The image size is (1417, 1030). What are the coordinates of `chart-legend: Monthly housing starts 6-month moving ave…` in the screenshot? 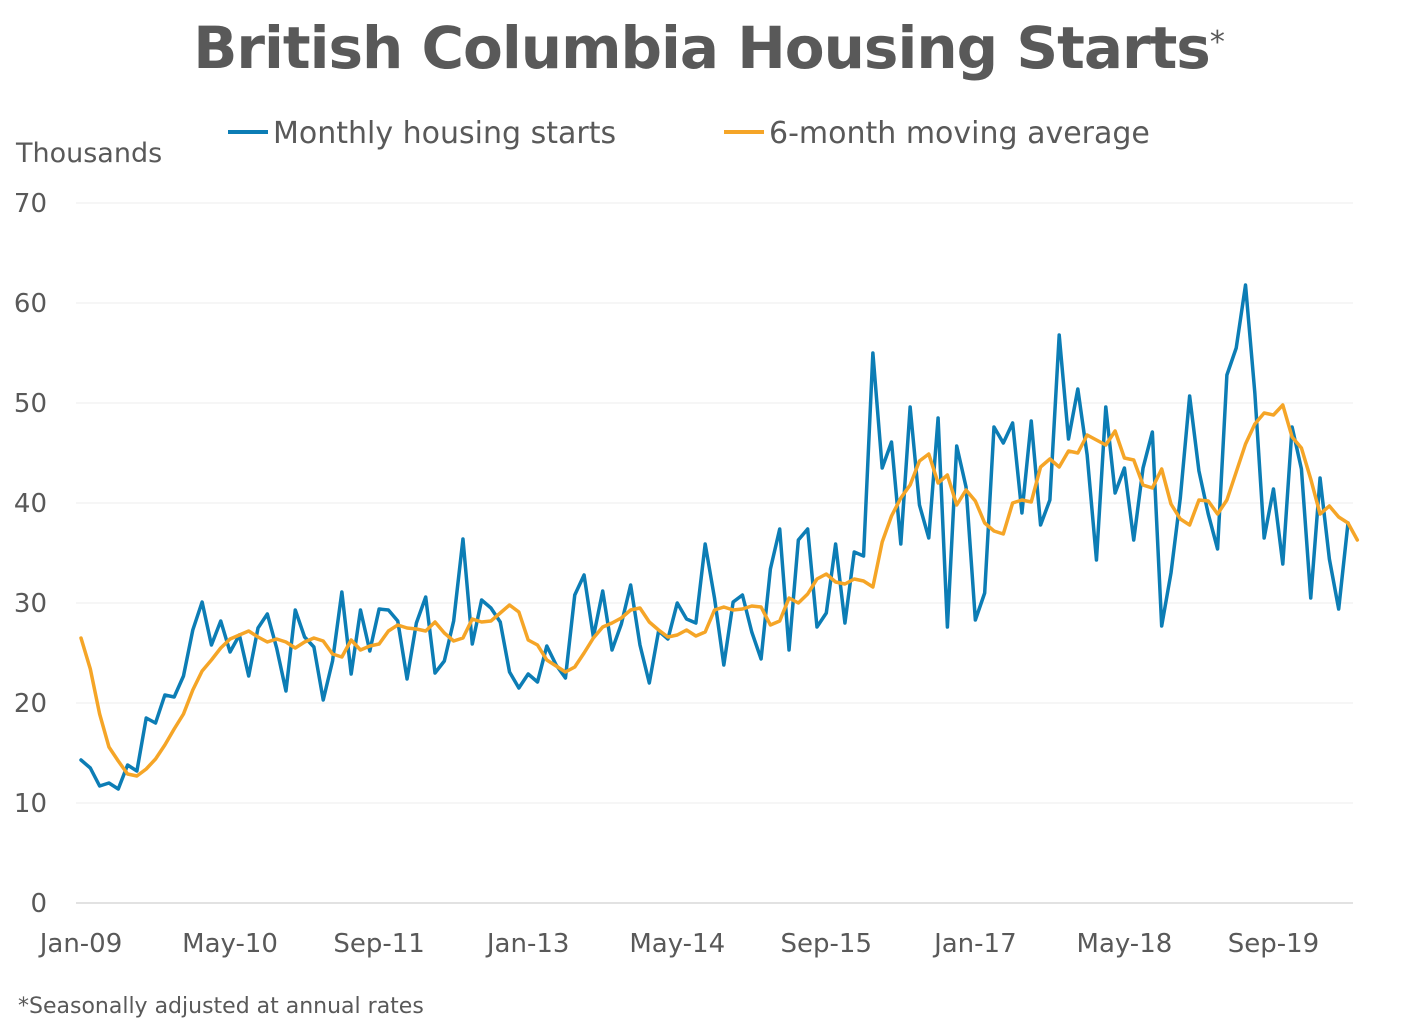 It's located at (689, 133).